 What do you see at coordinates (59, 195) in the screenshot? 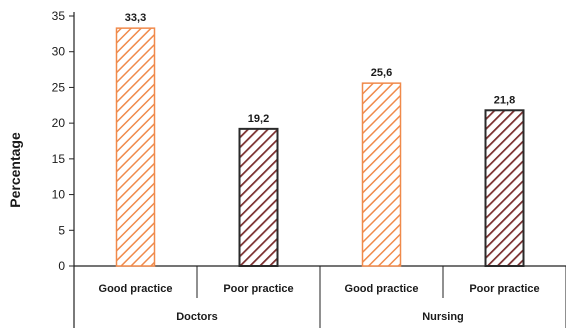
I see `y-tick-label: 10` at bounding box center [59, 195].